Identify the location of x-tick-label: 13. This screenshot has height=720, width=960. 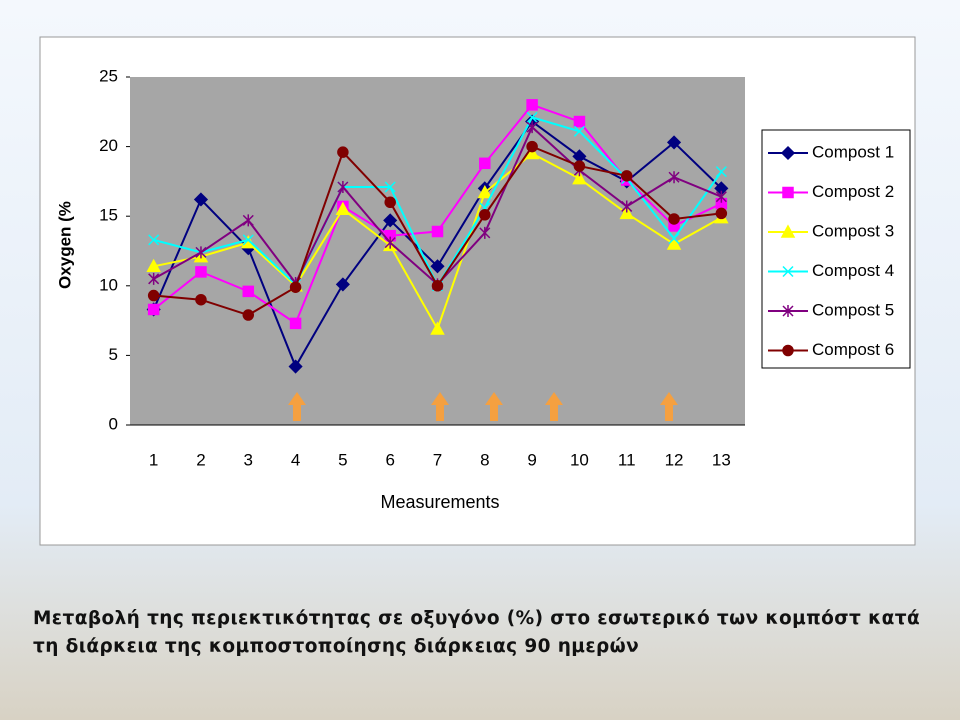
(721, 459).